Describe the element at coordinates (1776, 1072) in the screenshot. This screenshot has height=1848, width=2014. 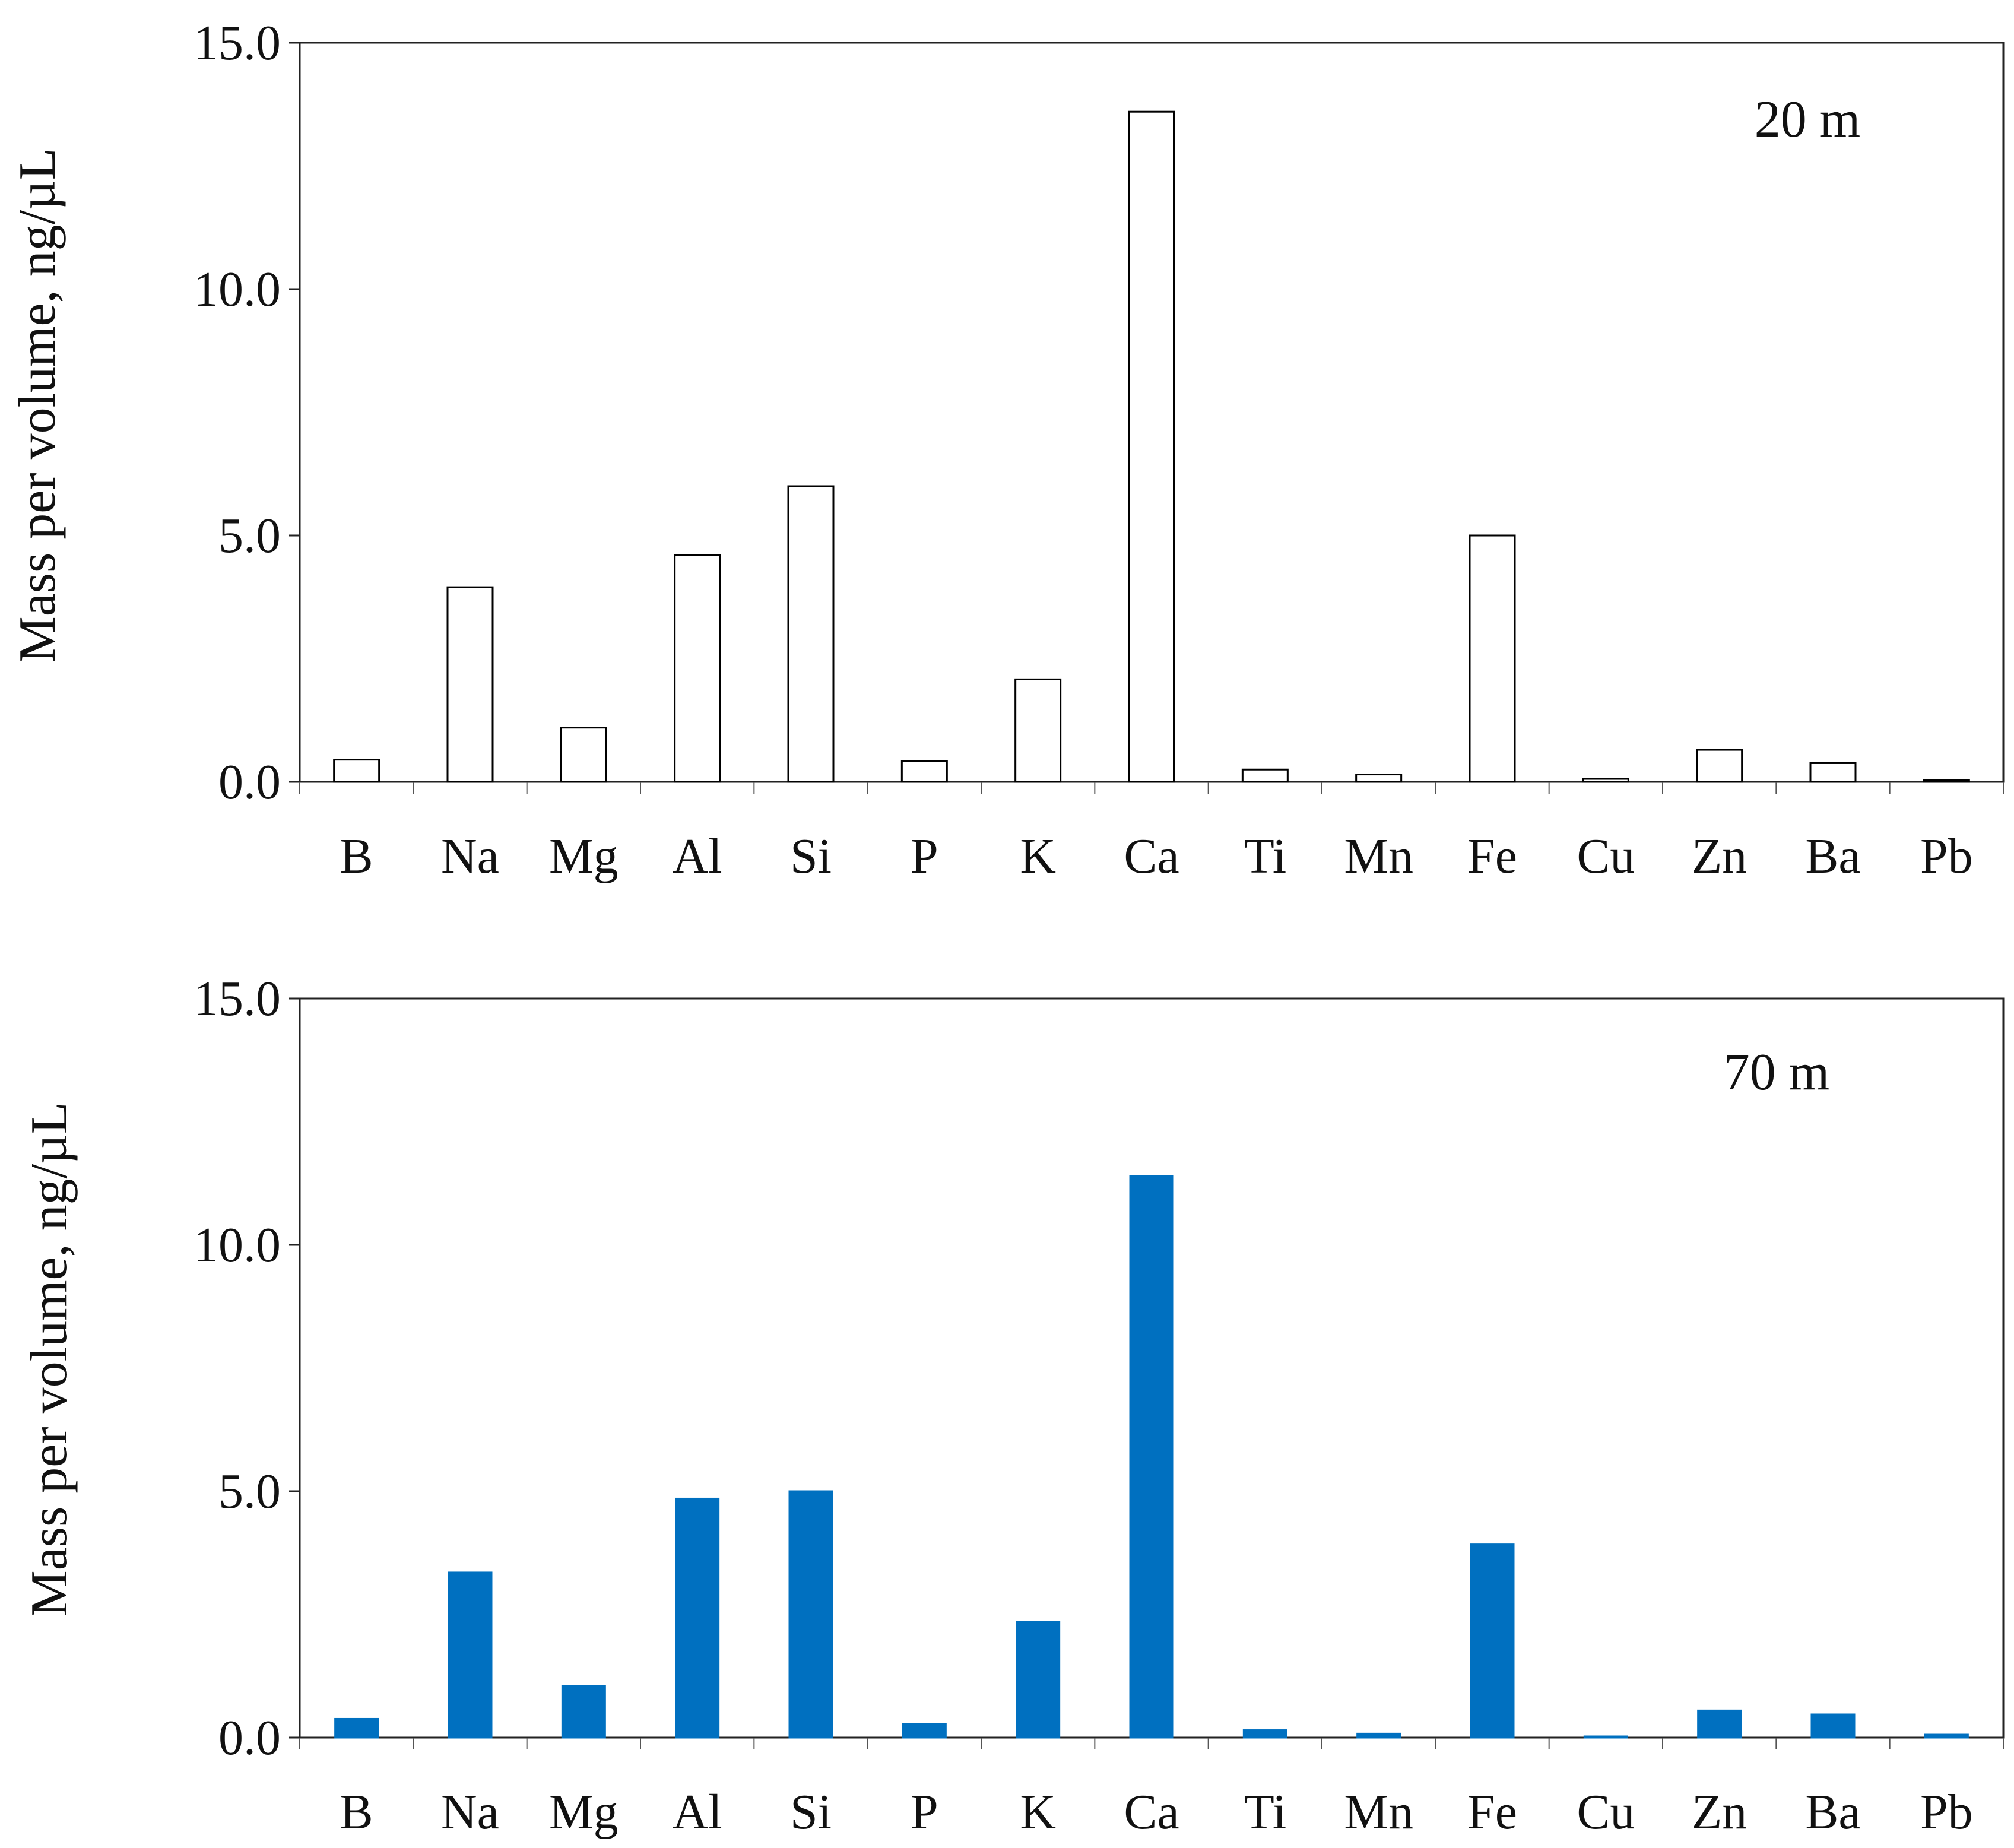
I see `panel-label-bottom: 70 m` at that location.